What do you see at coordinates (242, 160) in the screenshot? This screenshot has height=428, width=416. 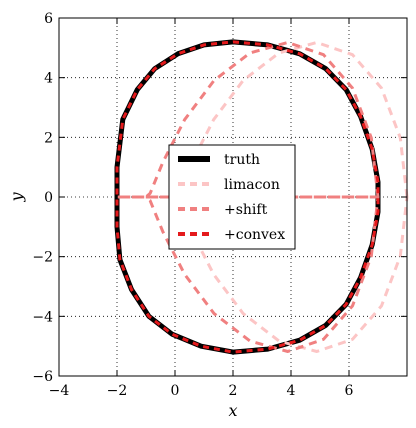 I see `legend-label: truth` at bounding box center [242, 160].